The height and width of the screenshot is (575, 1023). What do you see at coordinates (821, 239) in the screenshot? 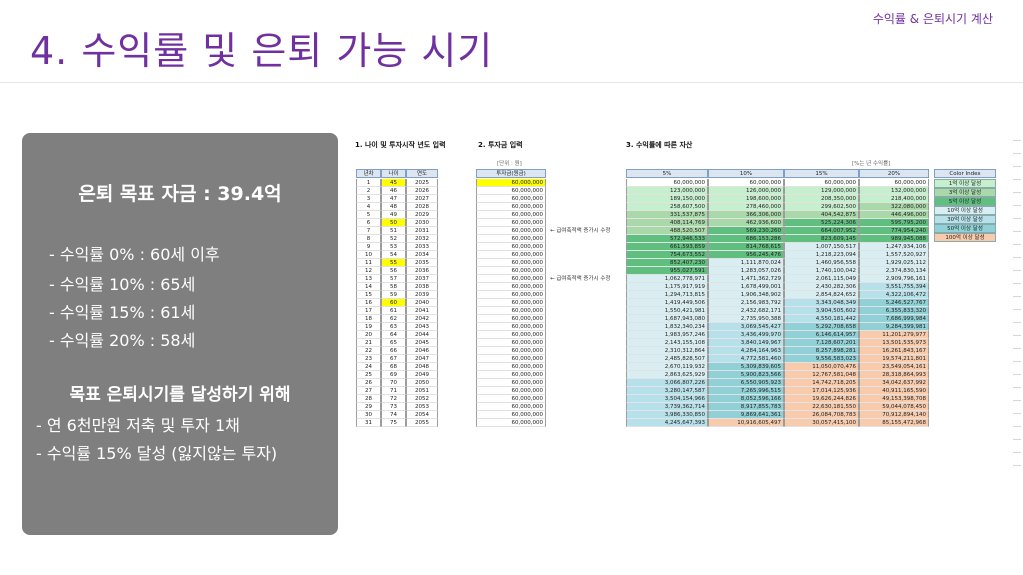
I see `asset-15-cell: 823,609,145` at bounding box center [821, 239].